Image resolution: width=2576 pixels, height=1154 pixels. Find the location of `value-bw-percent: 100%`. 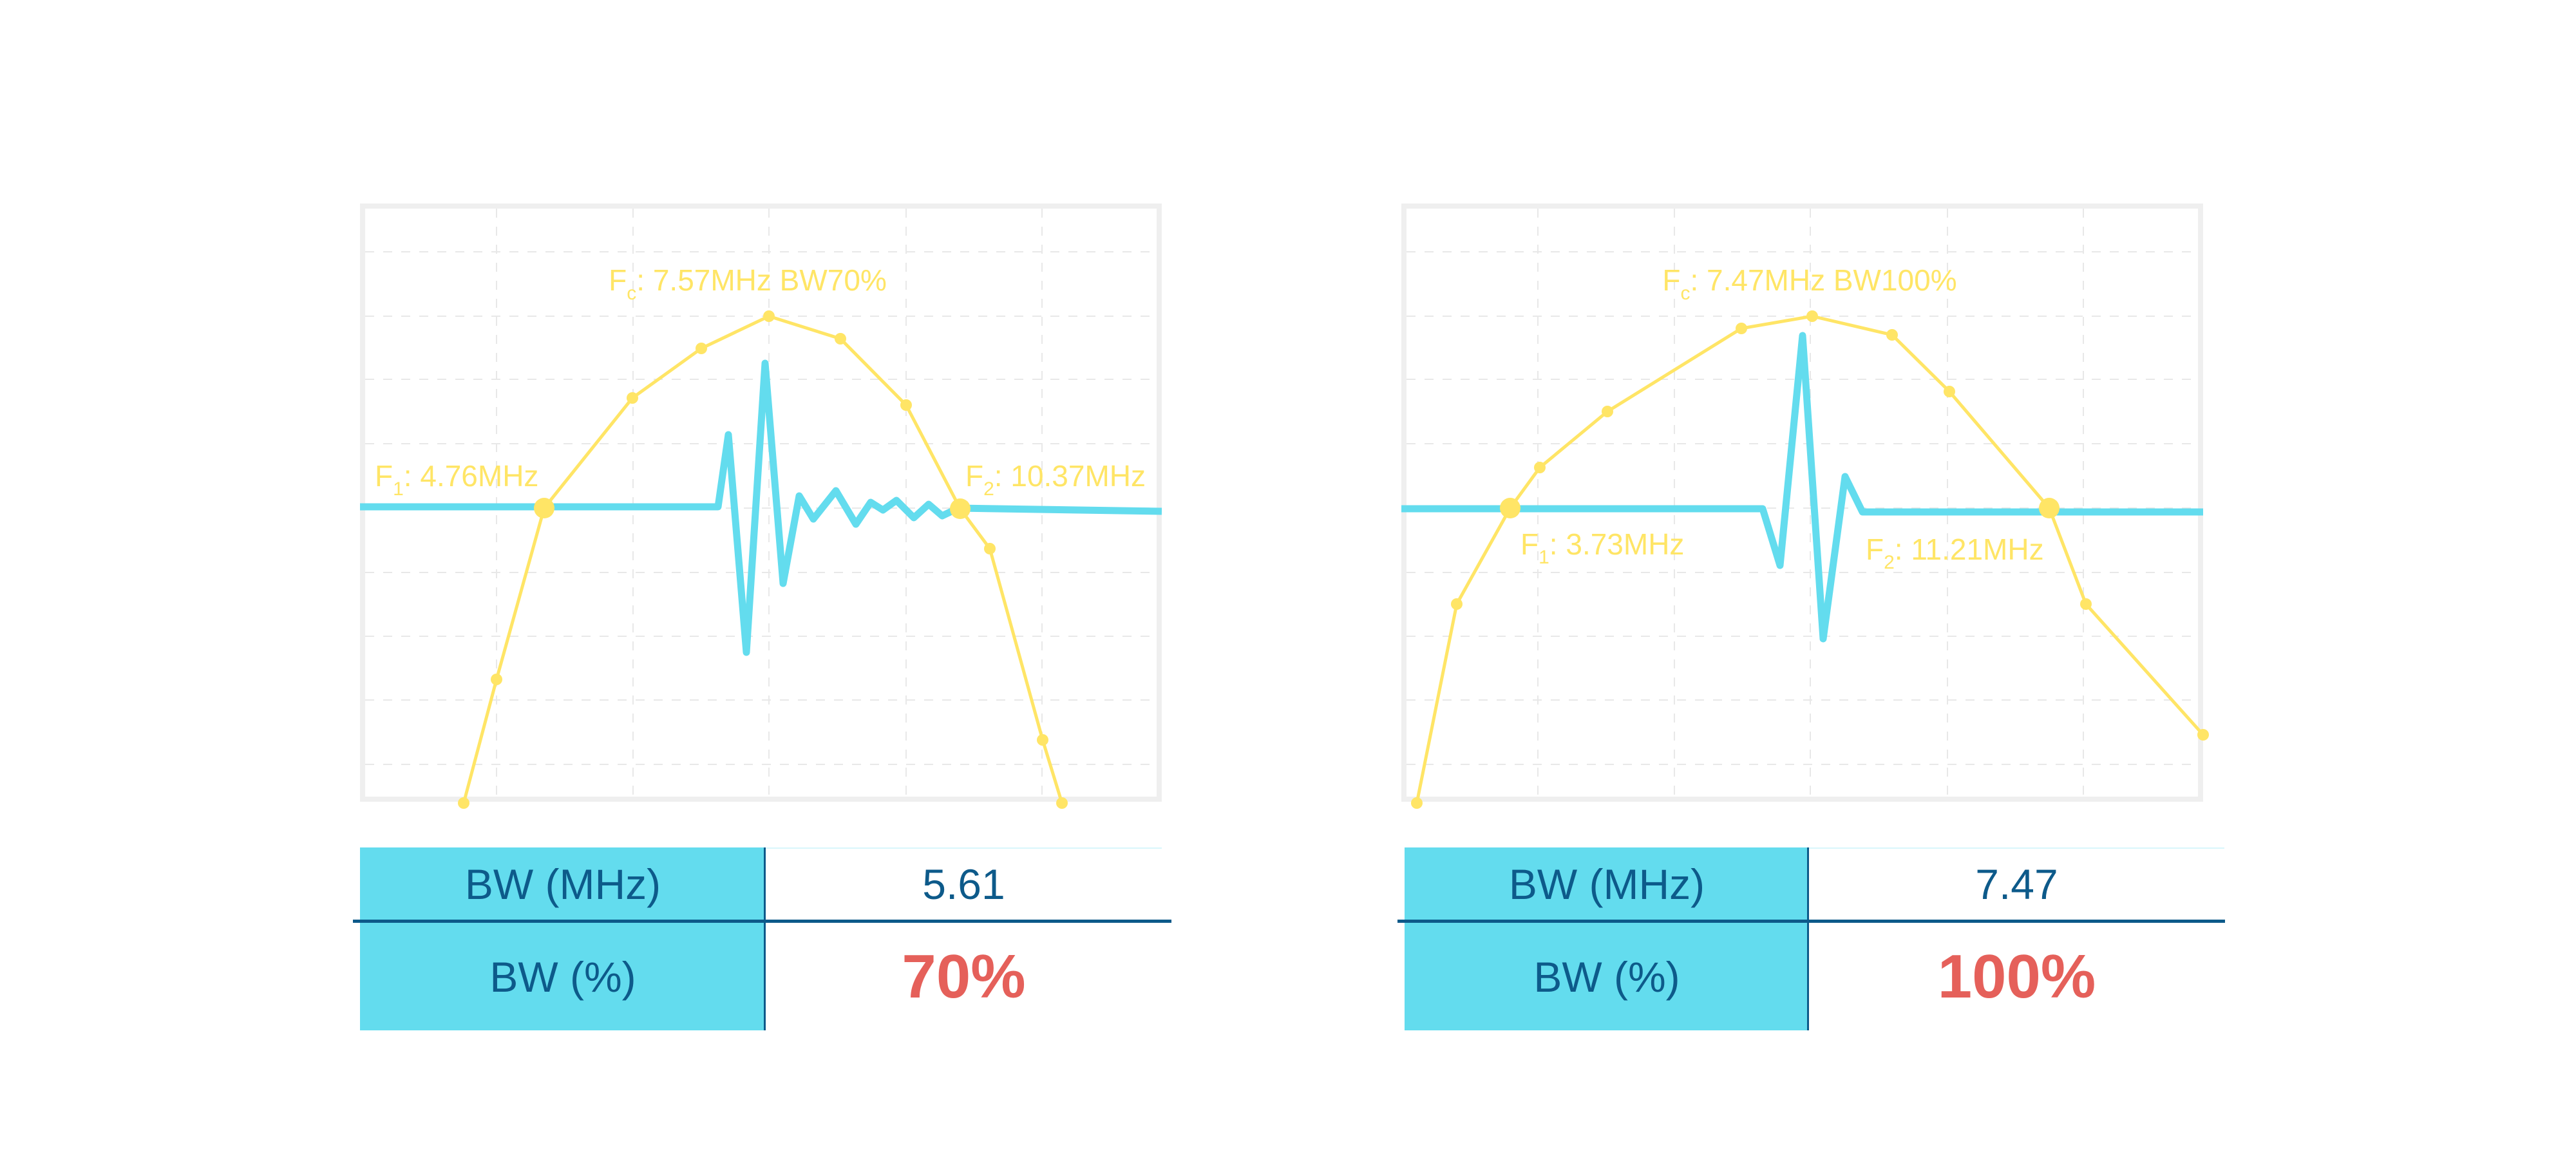

value-bw-percent: 100% is located at coordinates (2016, 976).